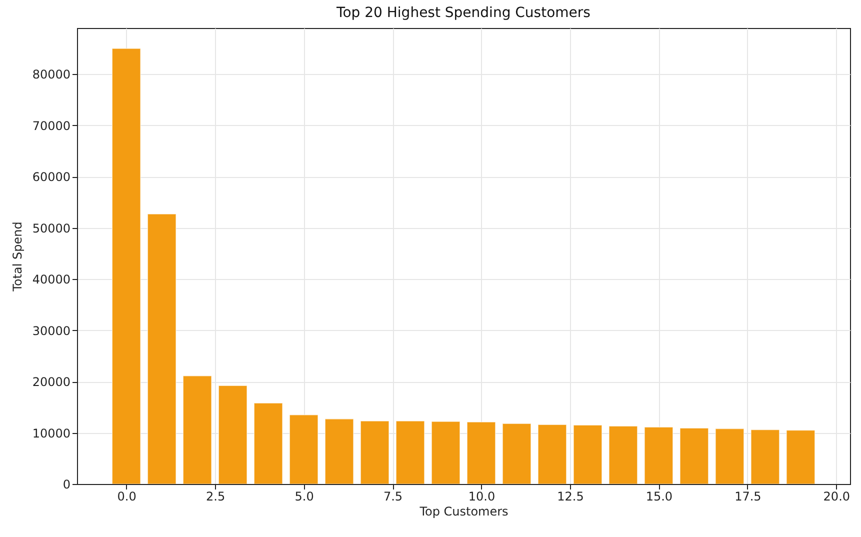 The image size is (861, 537). I want to click on x-tick-label: 0.0, so click(126, 497).